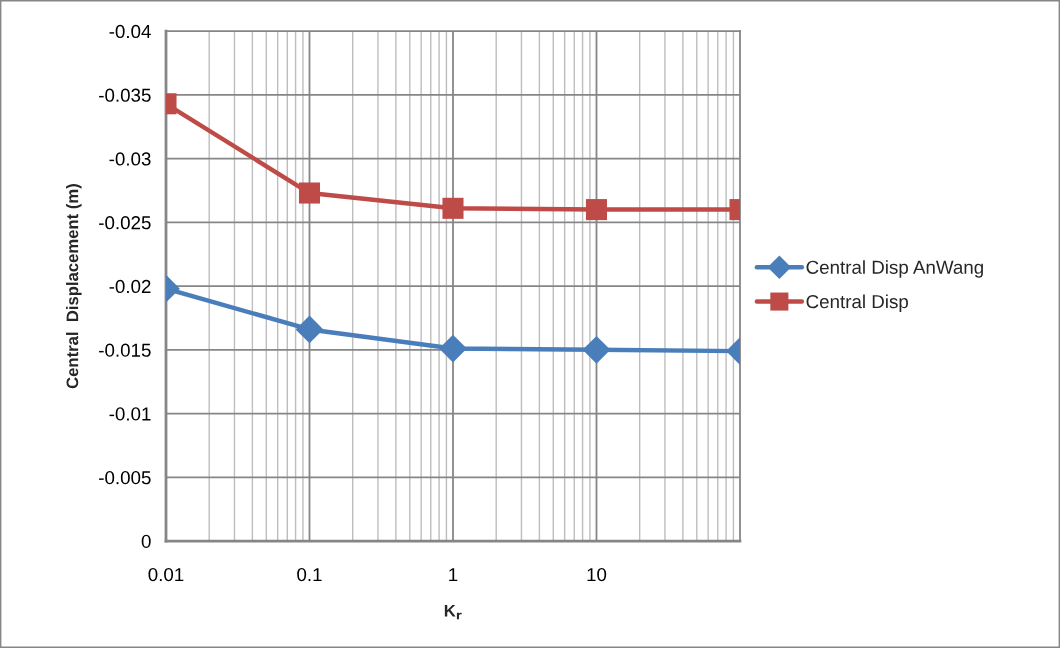 This screenshot has height=648, width=1060. What do you see at coordinates (453, 612) in the screenshot?
I see `x-axis-title: K$_{r}$` at bounding box center [453, 612].